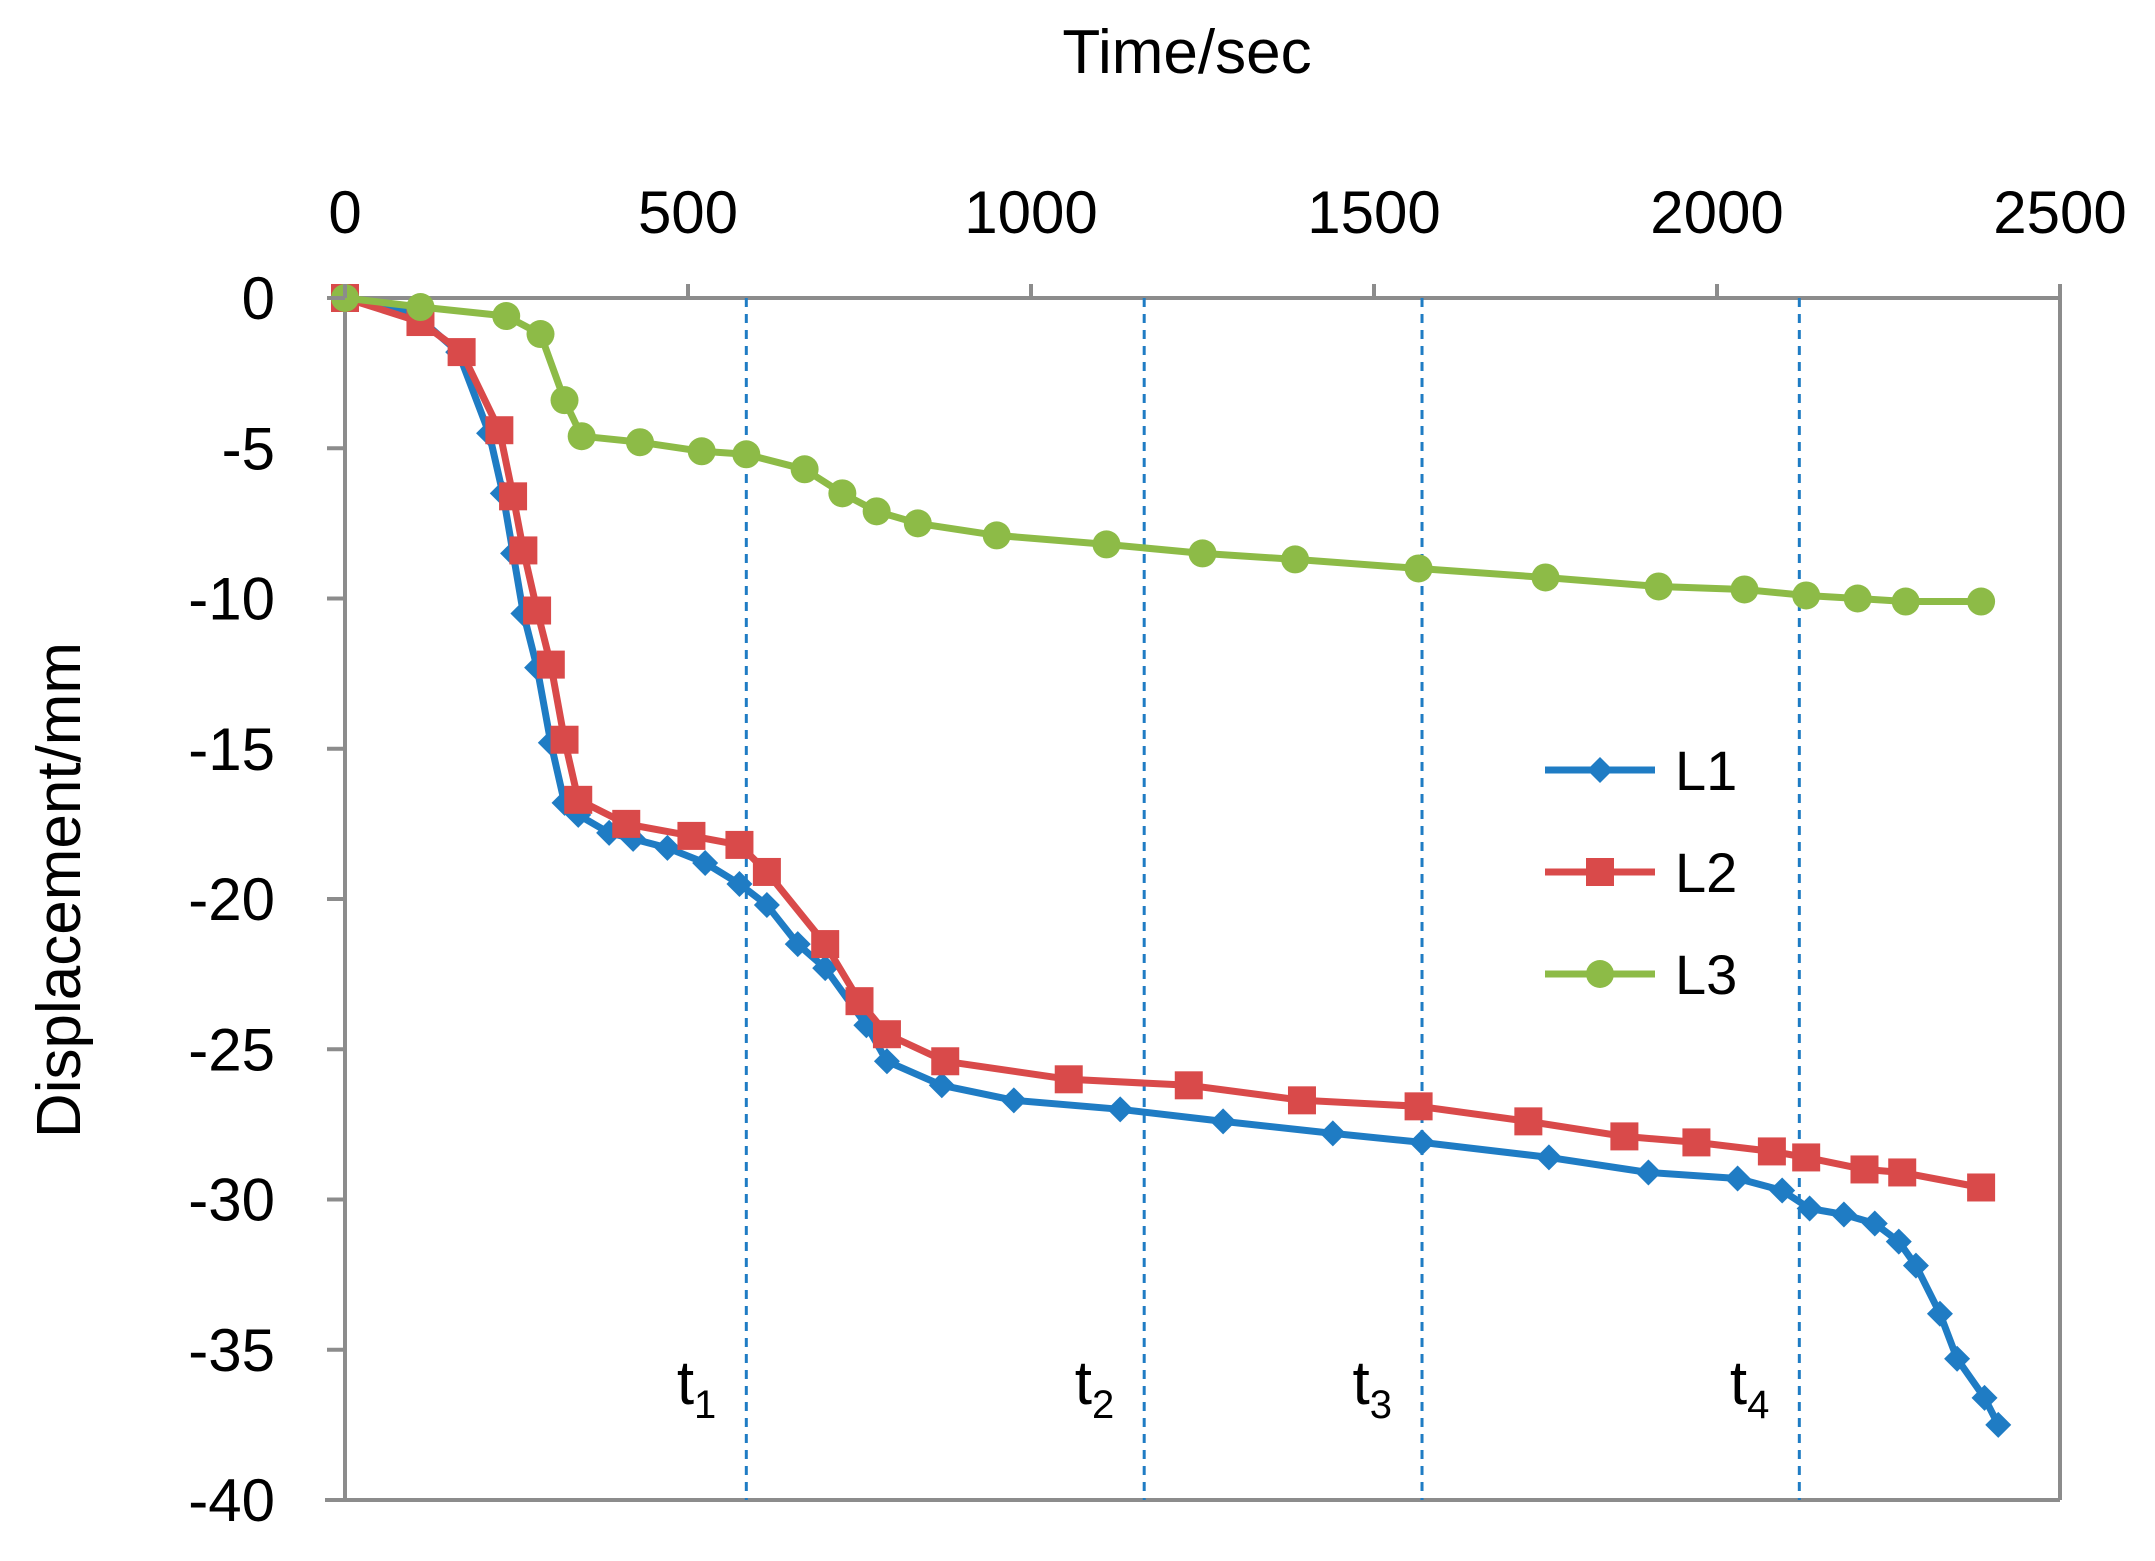 The width and height of the screenshot is (2155, 1561). Describe the element at coordinates (344, 212) in the screenshot. I see `x-tick-label: 0` at that location.